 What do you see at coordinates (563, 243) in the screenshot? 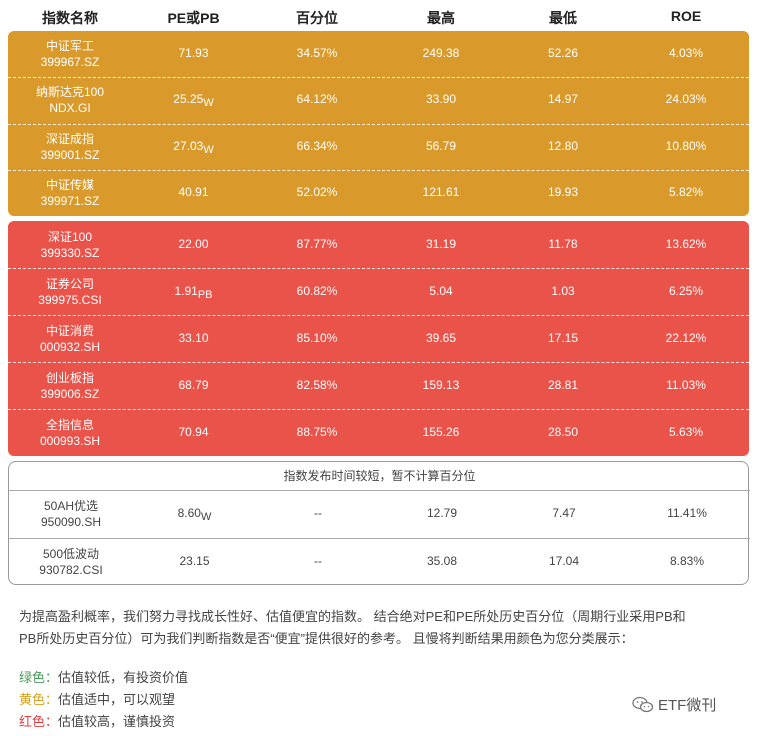
I see `low-value-text: 11.78` at bounding box center [563, 243].